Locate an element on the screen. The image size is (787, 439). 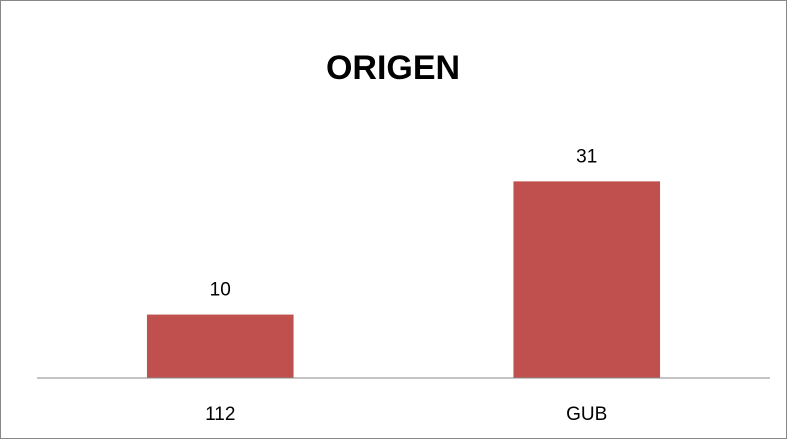
data-label: 10 is located at coordinates (220, 290).